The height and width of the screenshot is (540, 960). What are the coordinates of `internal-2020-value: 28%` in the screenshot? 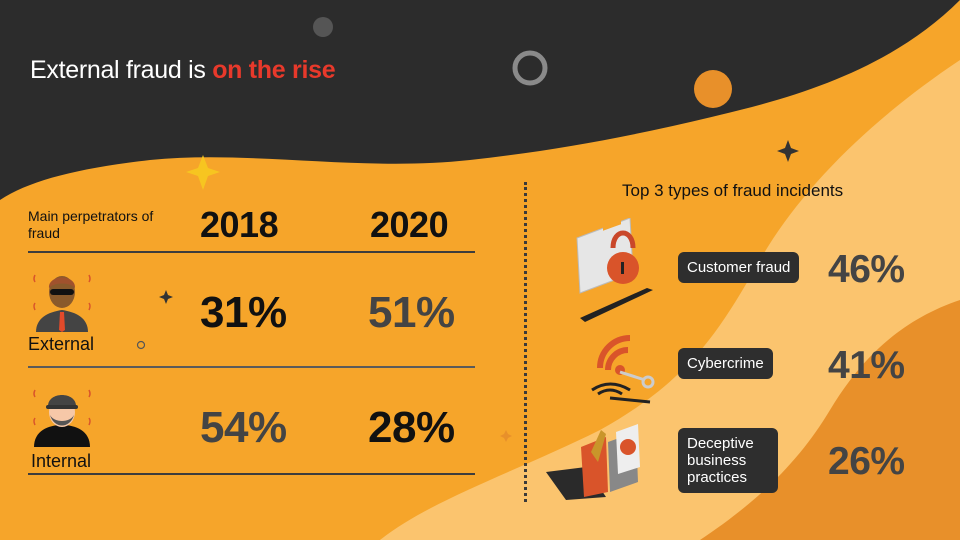 It's located at (411, 427).